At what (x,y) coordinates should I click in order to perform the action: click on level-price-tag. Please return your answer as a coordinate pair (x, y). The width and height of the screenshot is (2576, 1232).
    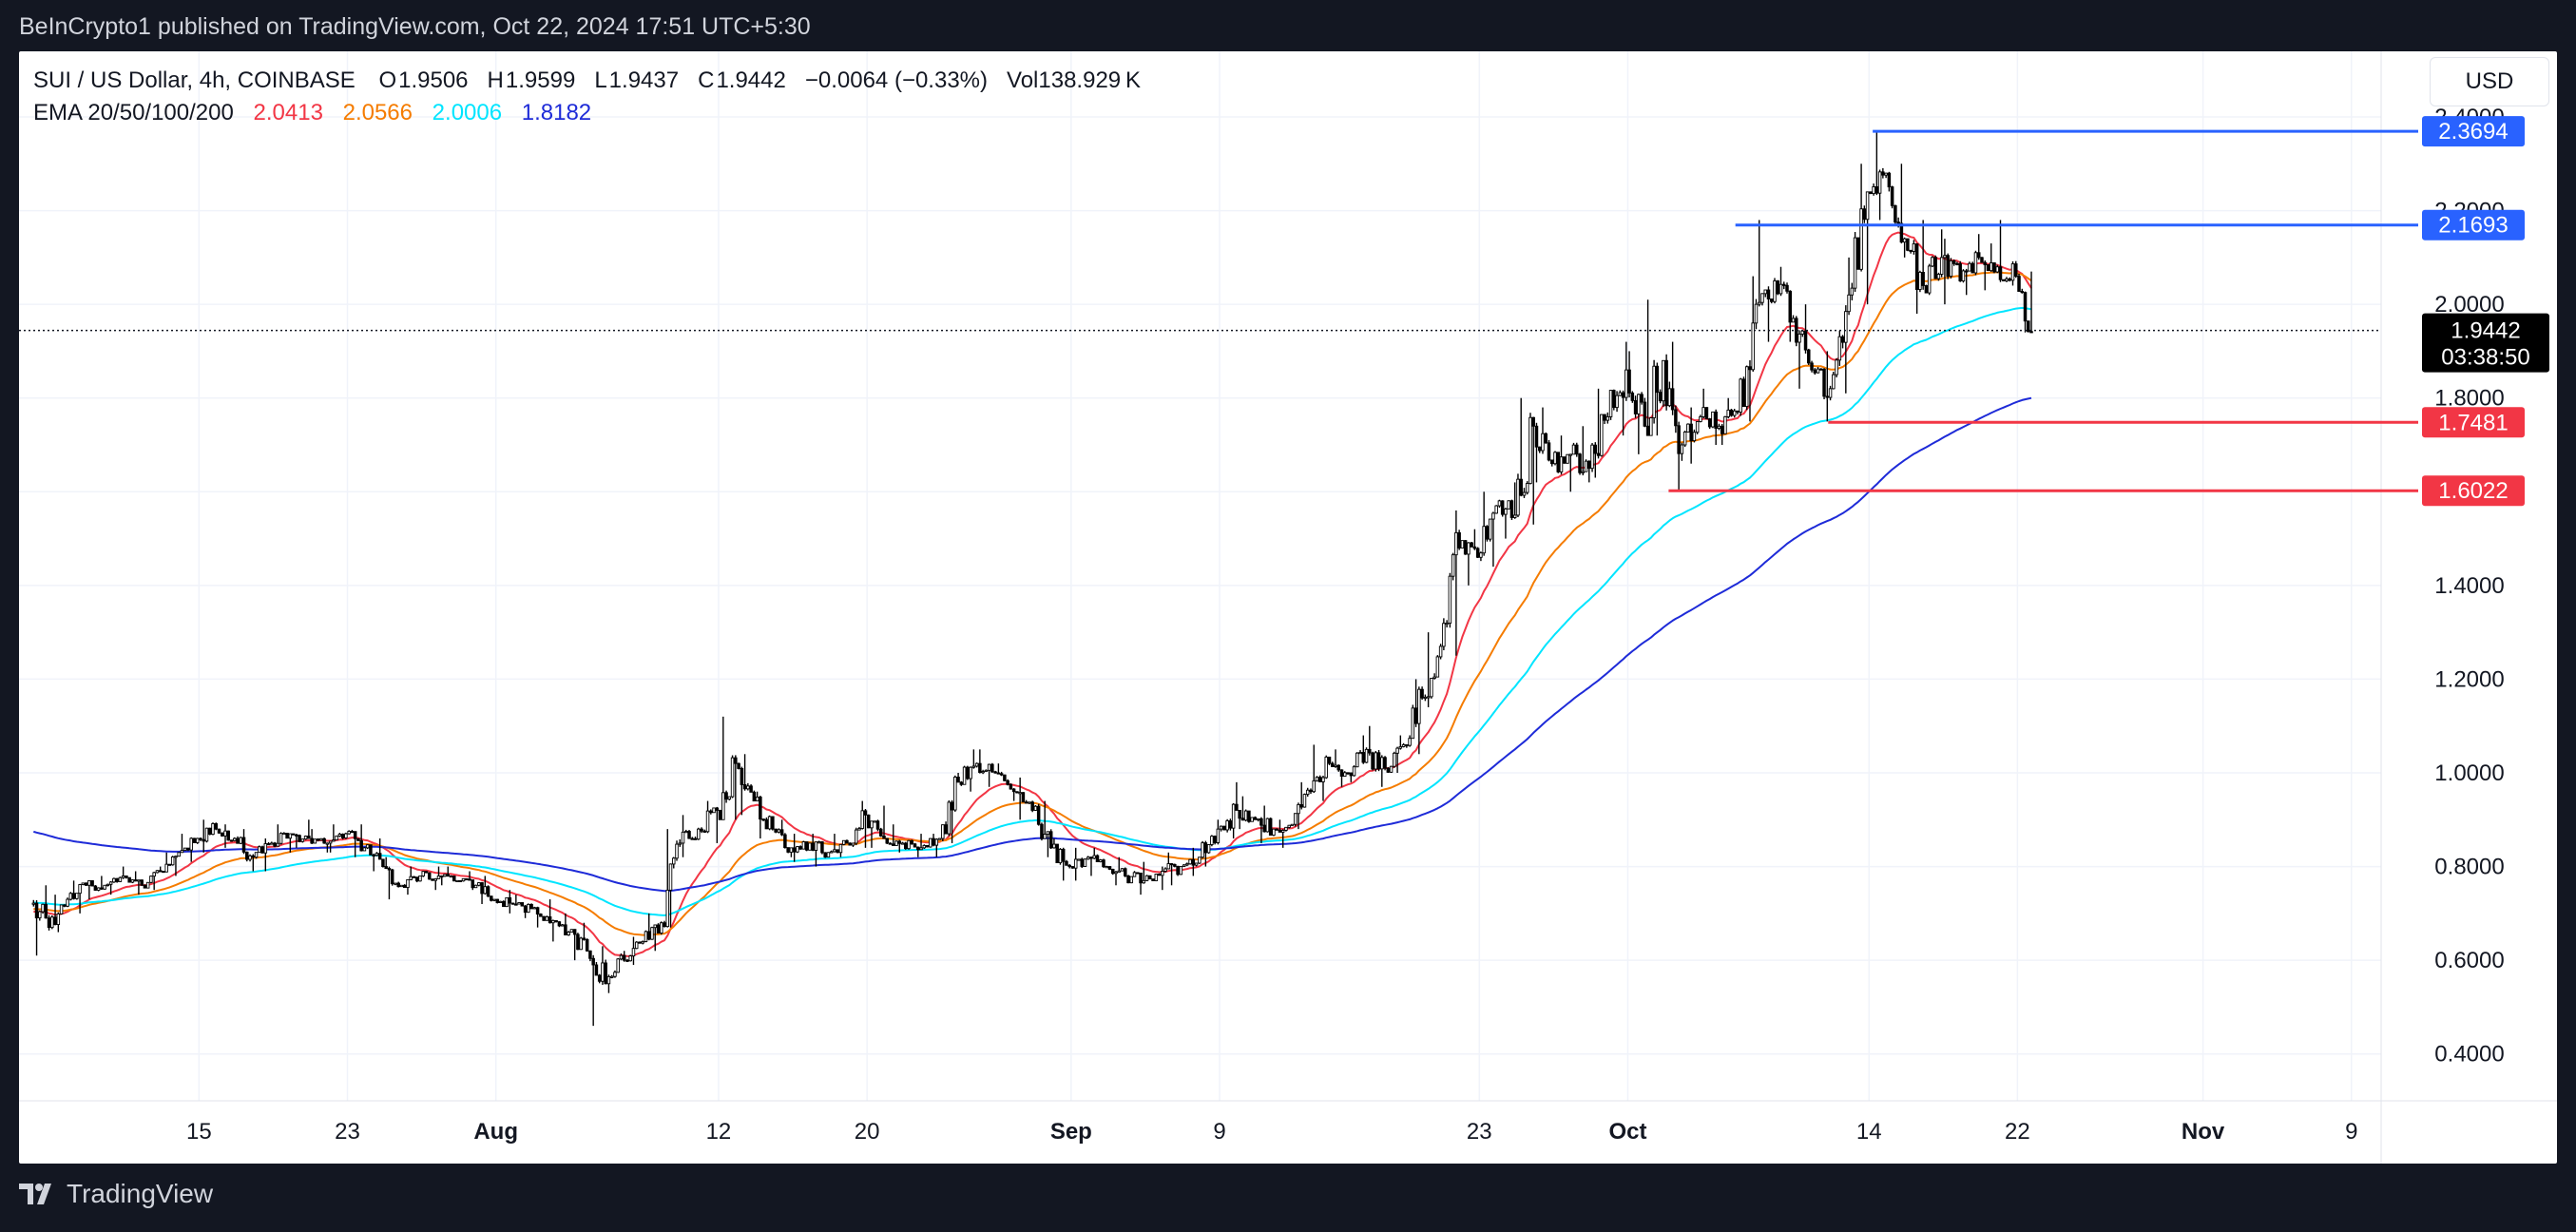
    Looking at the image, I should click on (2473, 131).